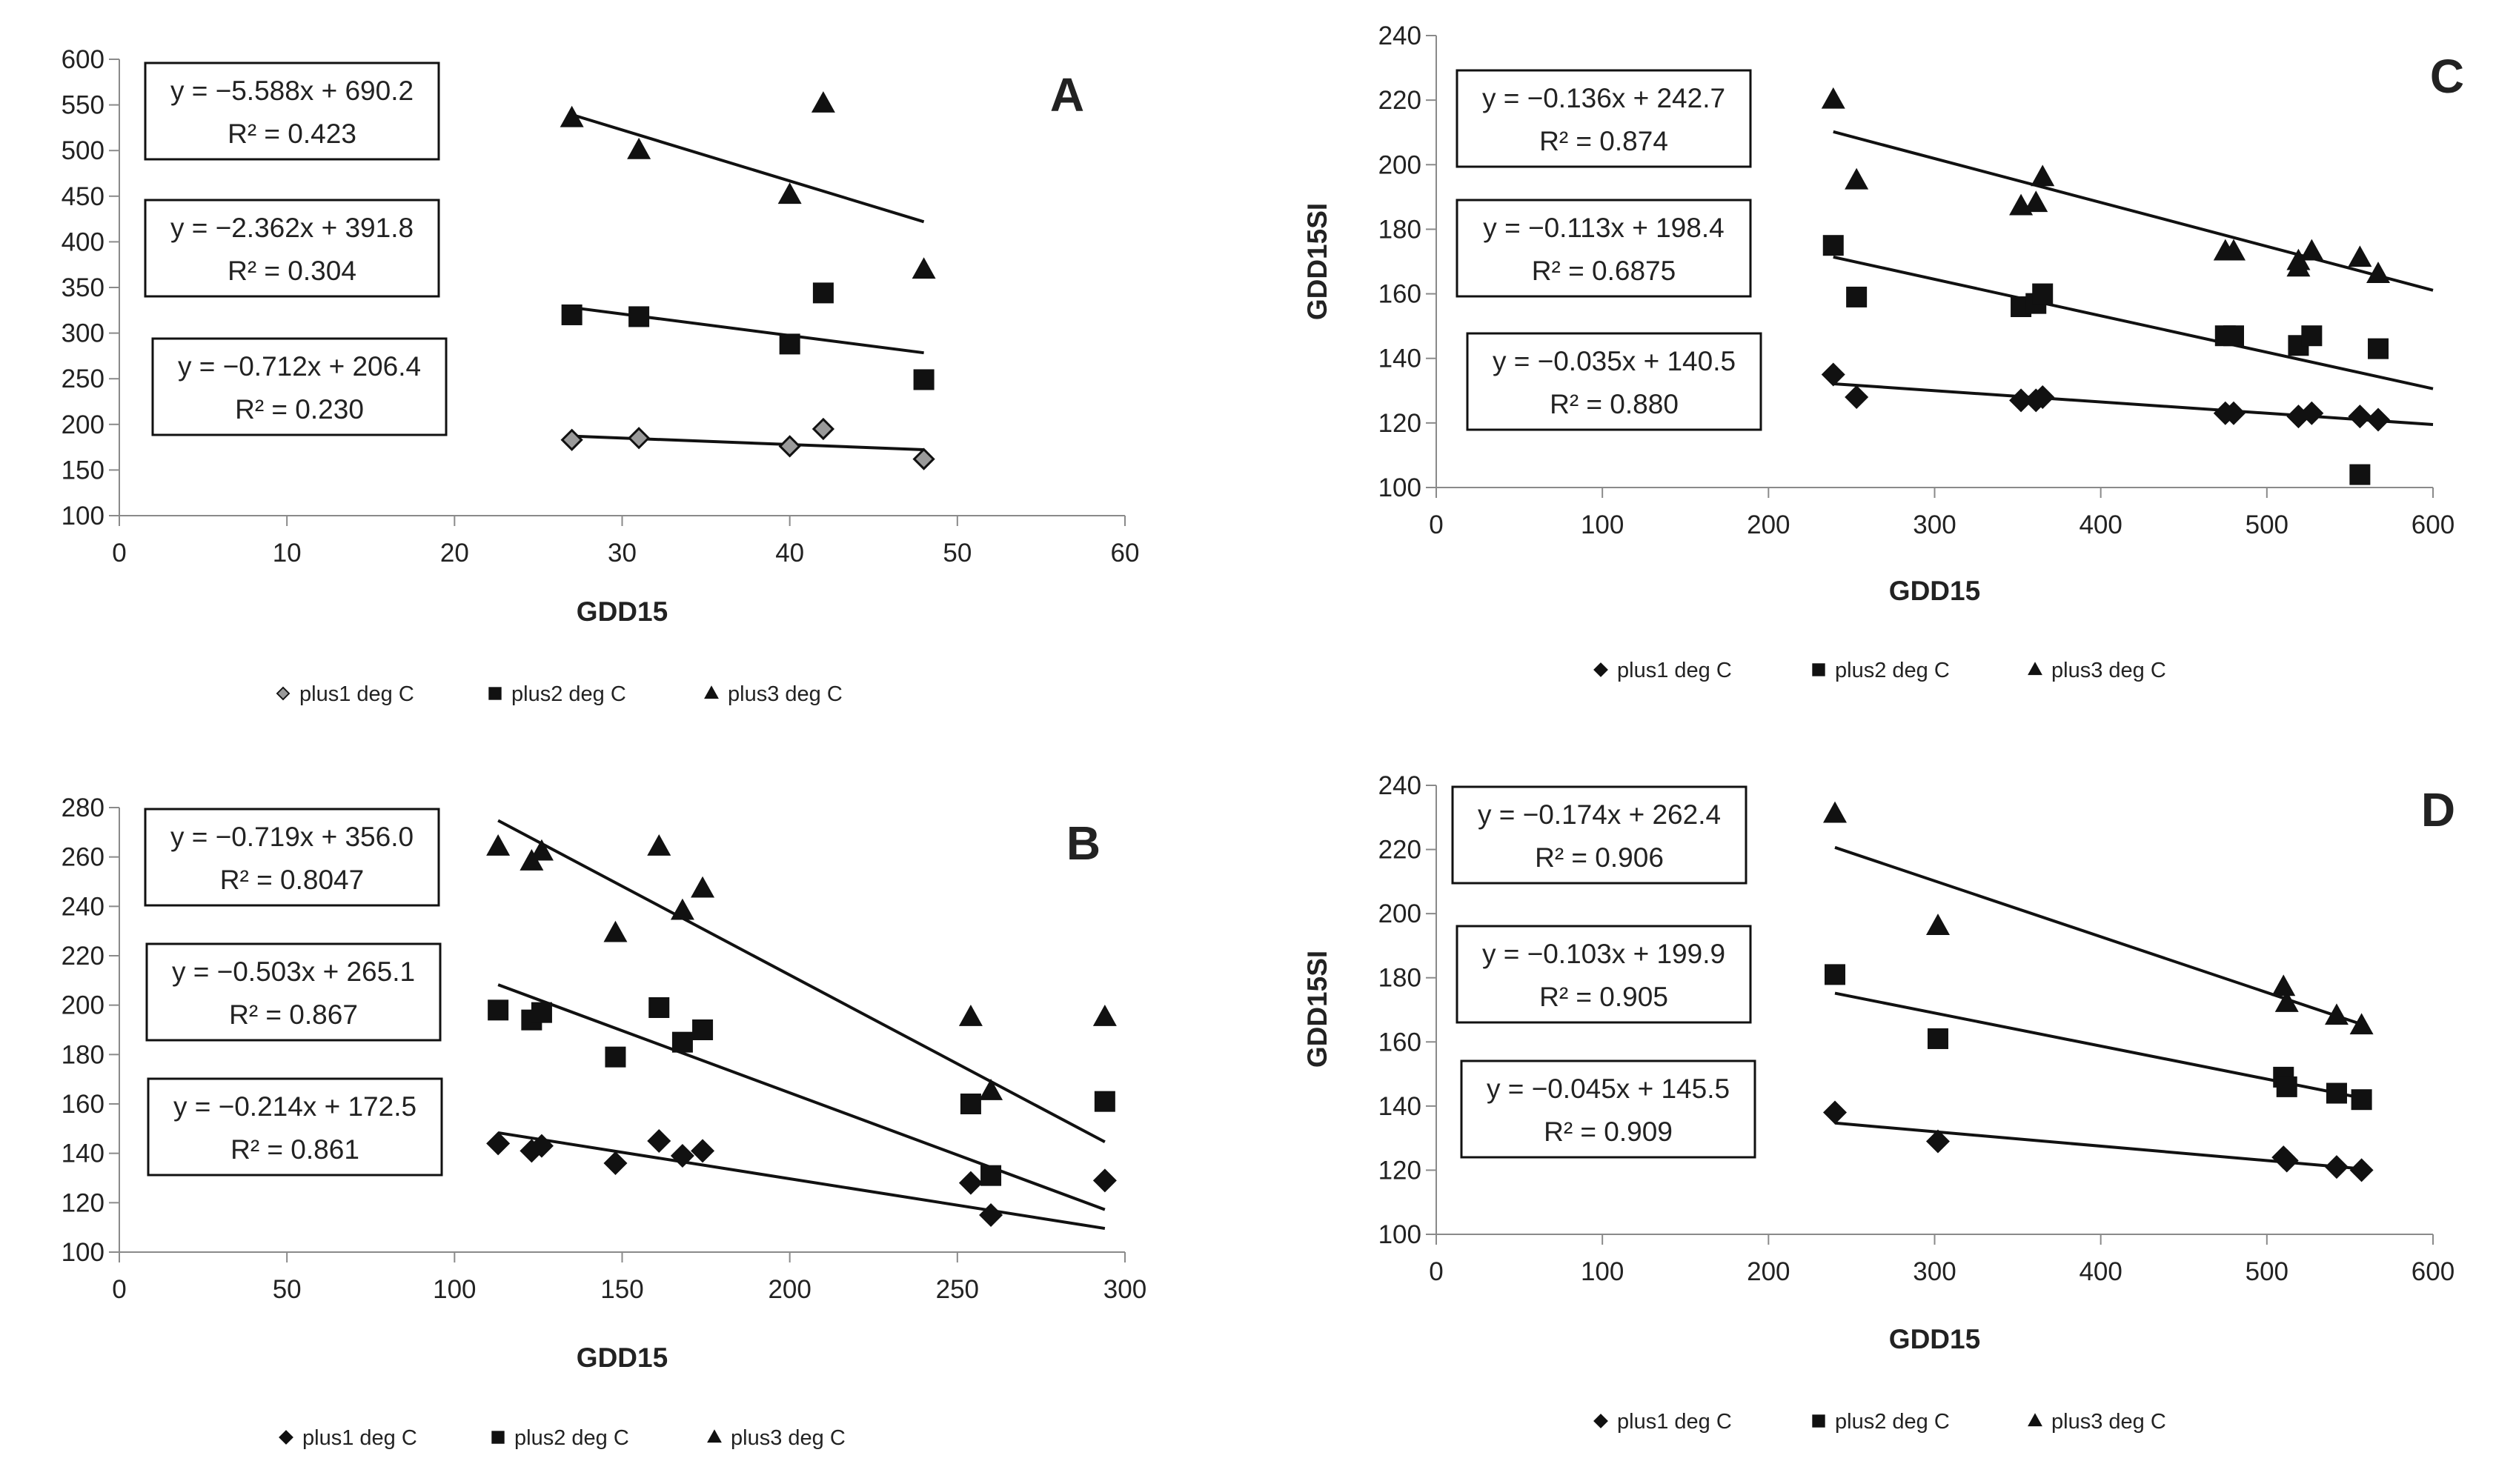  I want to click on trendline, so click(2134, 211).